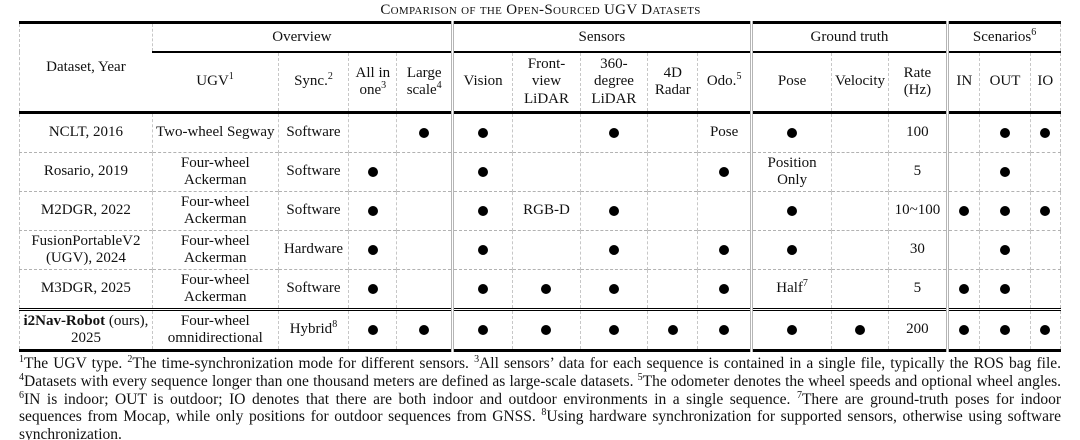 The image size is (1080, 440). Describe the element at coordinates (313, 132) in the screenshot. I see `cell-sync: Software` at that location.